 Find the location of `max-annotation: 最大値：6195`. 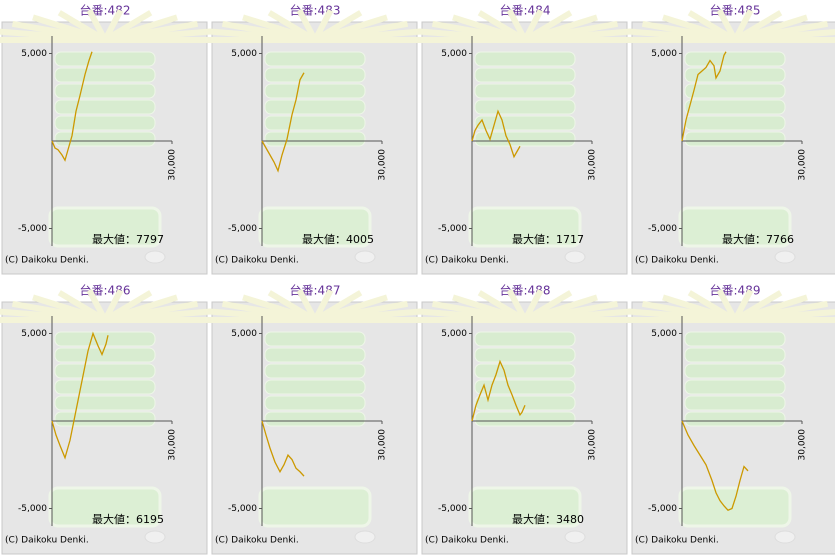

max-annotation: 最大値：6195 is located at coordinates (128, 519).